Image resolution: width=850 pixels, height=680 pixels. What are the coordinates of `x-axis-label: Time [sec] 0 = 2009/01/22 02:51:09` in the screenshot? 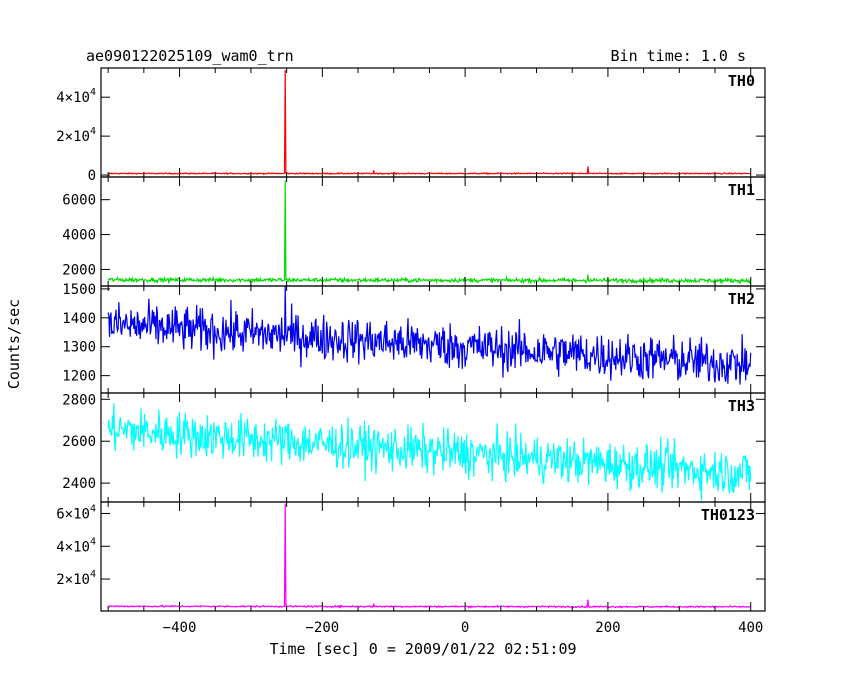 It's located at (422, 649).